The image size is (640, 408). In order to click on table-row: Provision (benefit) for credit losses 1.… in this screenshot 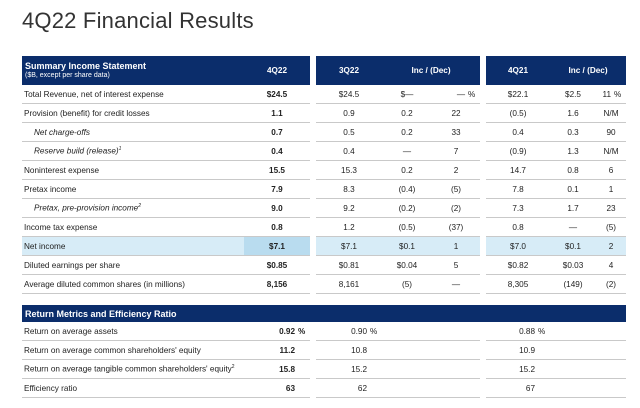, I will do `click(324, 113)`.